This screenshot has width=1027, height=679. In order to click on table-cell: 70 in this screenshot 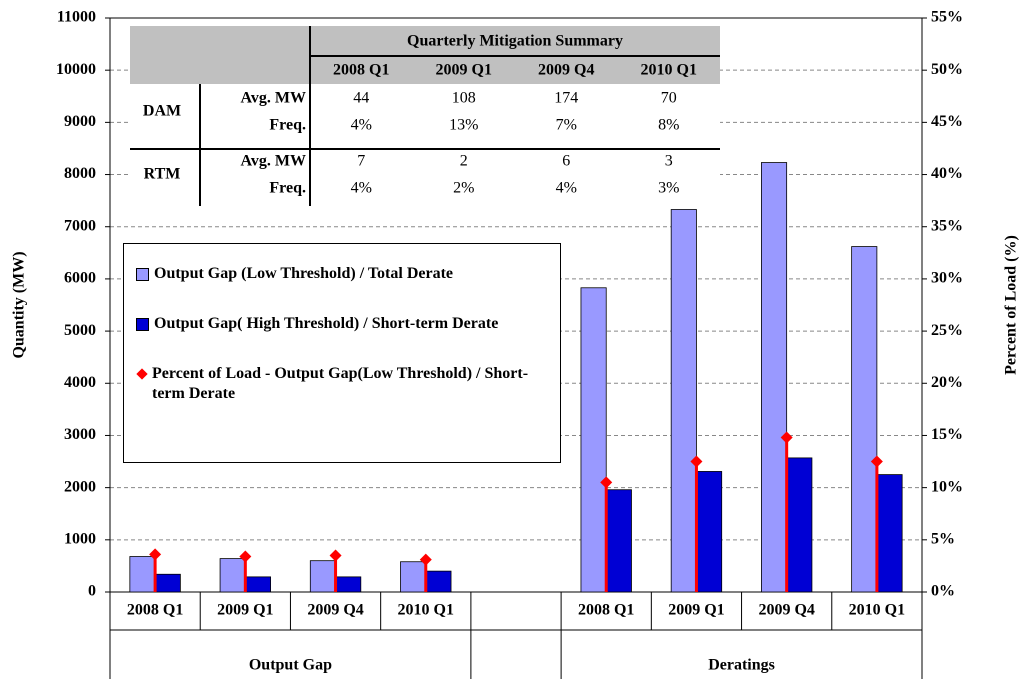, I will do `click(669, 98)`.